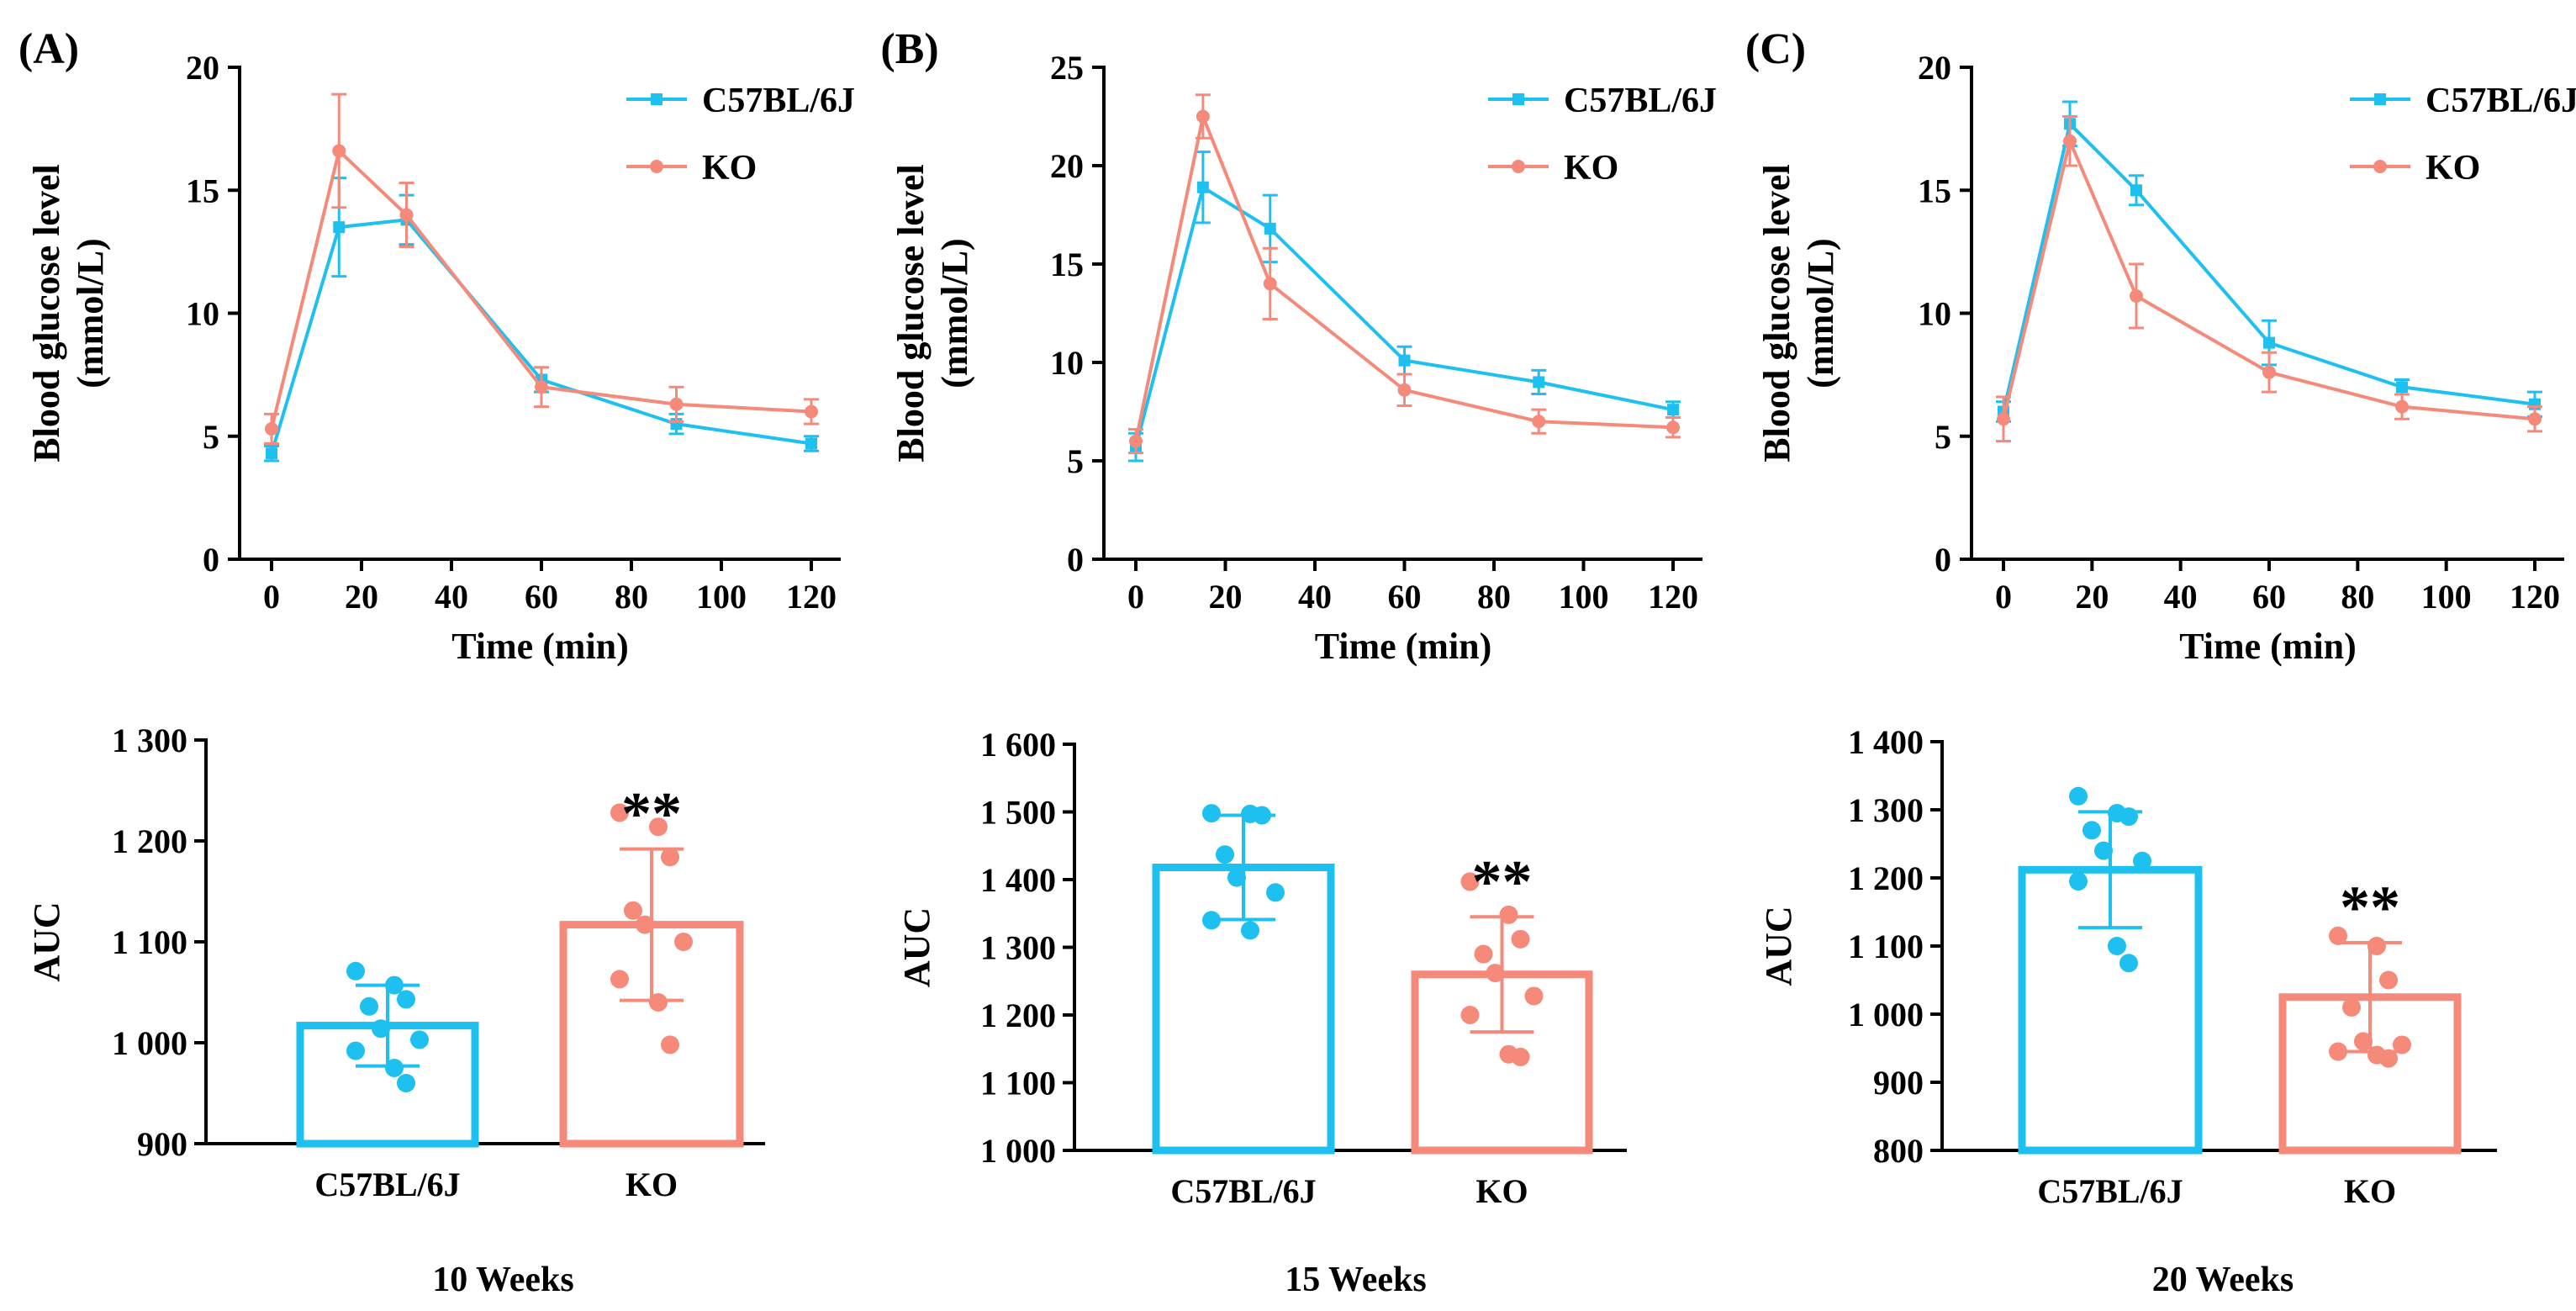  I want to click on y-axis-title: AUC, so click(46, 941).